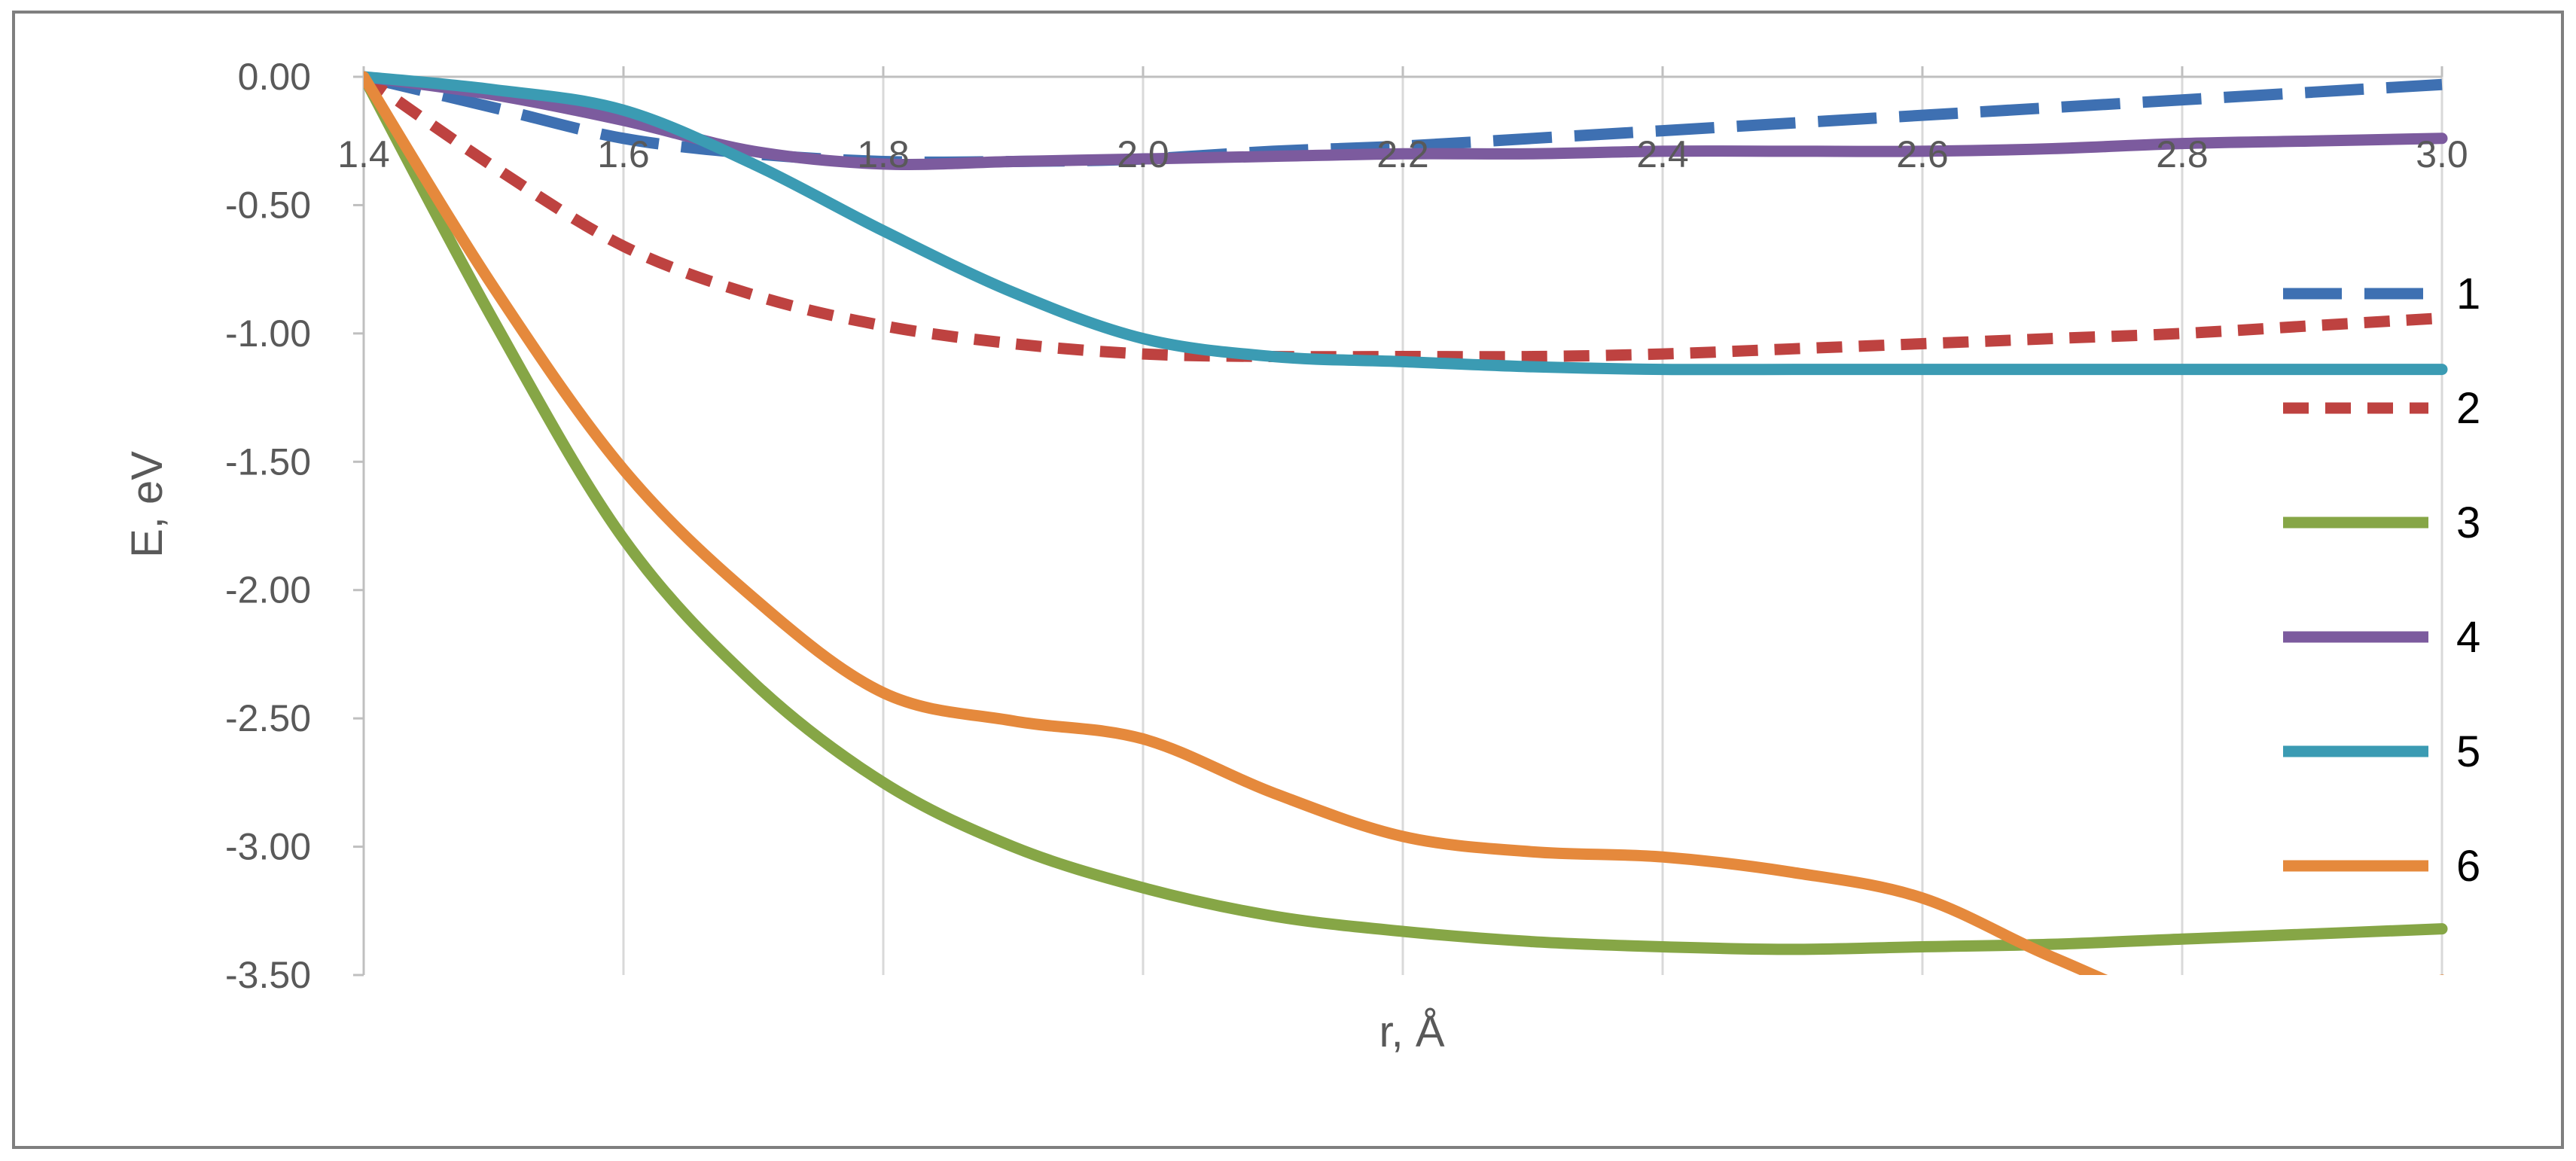  I want to click on legend-label-5: 5, so click(2468, 751).